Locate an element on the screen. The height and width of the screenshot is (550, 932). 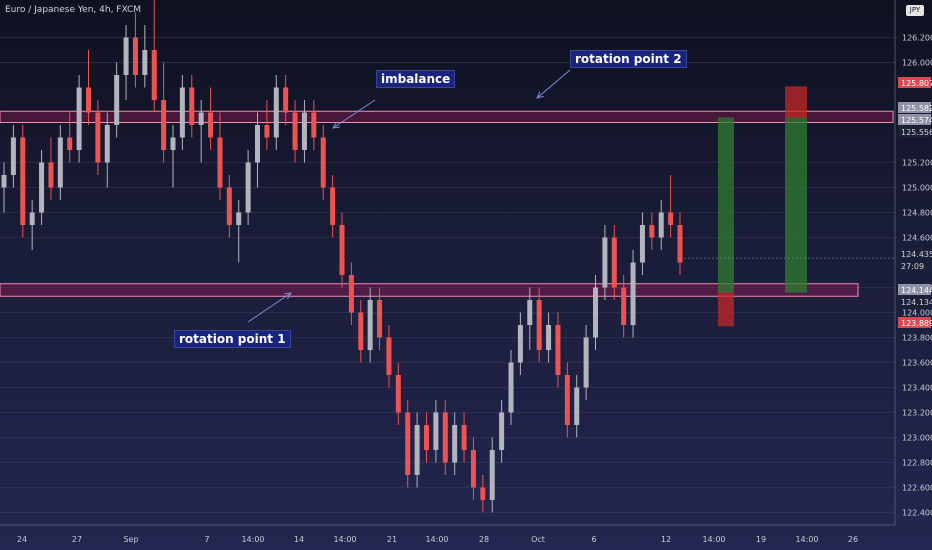
time-tick-label: 26 is located at coordinates (853, 539).